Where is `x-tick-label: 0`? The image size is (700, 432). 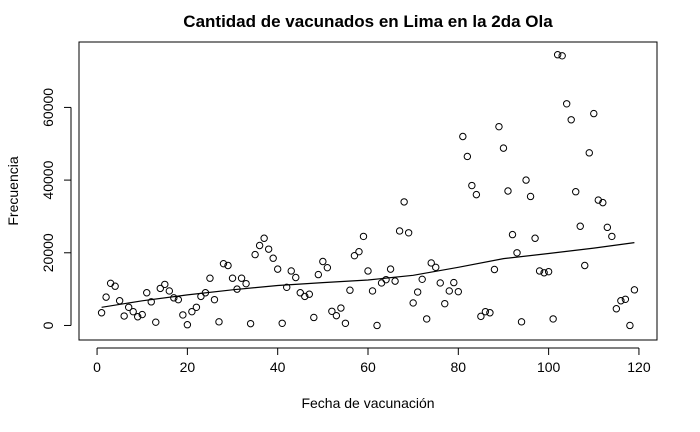 x-tick-label: 0 is located at coordinates (97, 367).